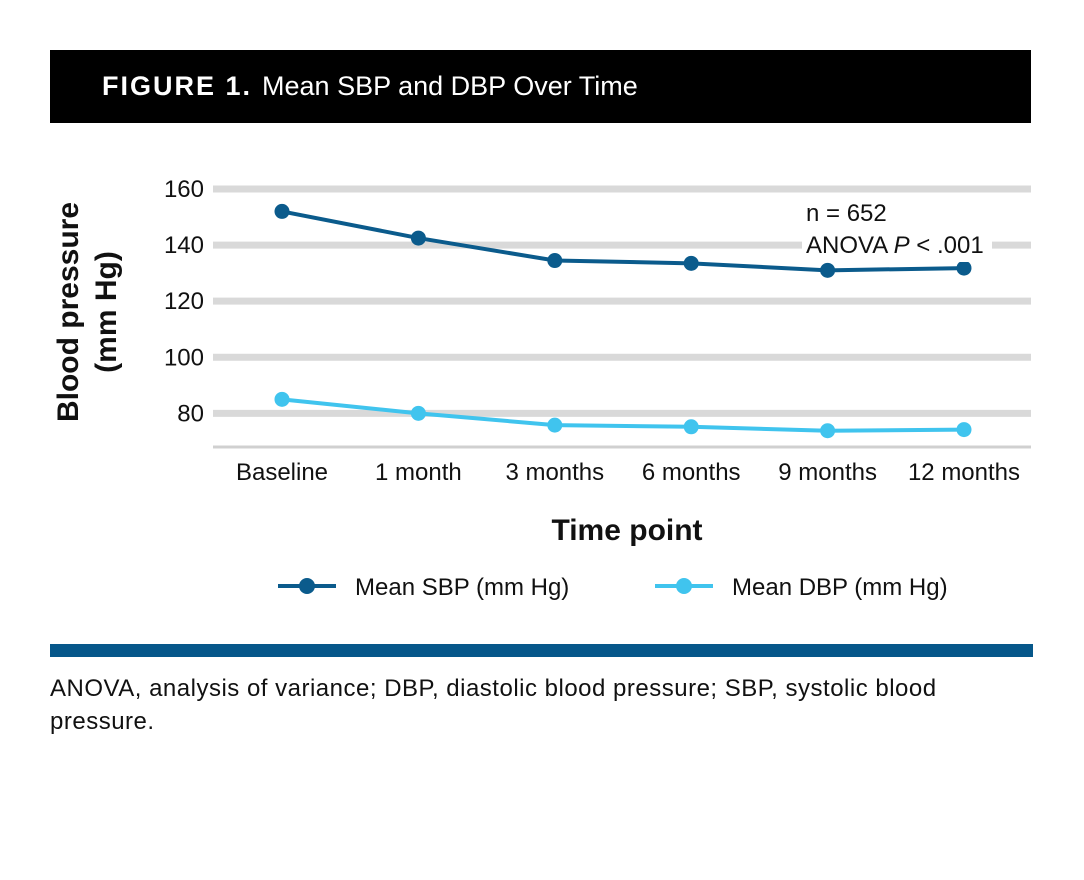  I want to click on annotation-background, so click(897, 245).